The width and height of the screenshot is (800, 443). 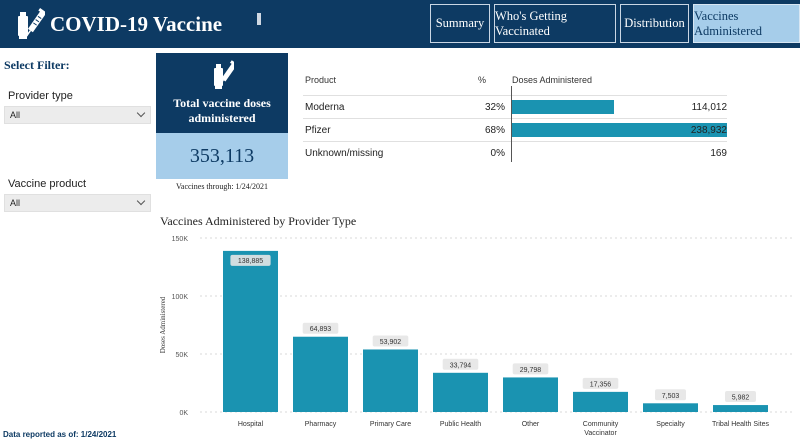 I want to click on y-tick-label: 0K, so click(x=183, y=413).